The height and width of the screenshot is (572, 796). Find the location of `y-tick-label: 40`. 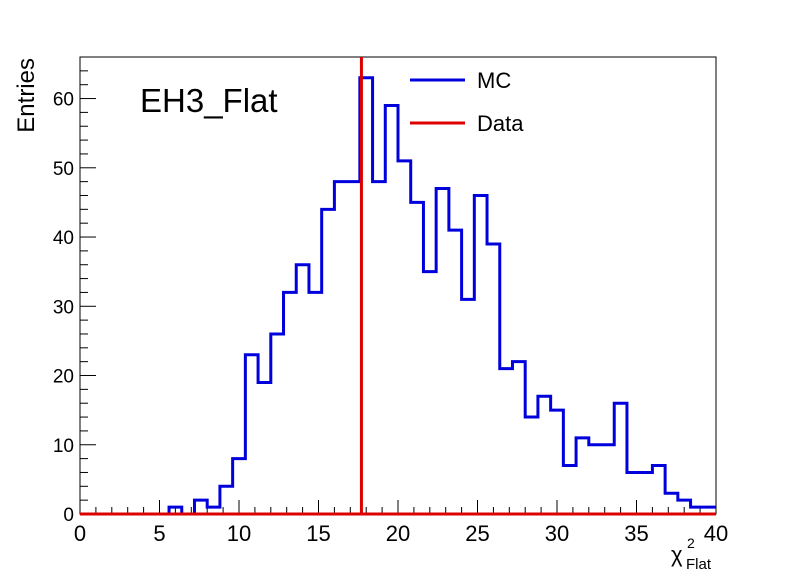

y-tick-label: 40 is located at coordinates (63, 238).